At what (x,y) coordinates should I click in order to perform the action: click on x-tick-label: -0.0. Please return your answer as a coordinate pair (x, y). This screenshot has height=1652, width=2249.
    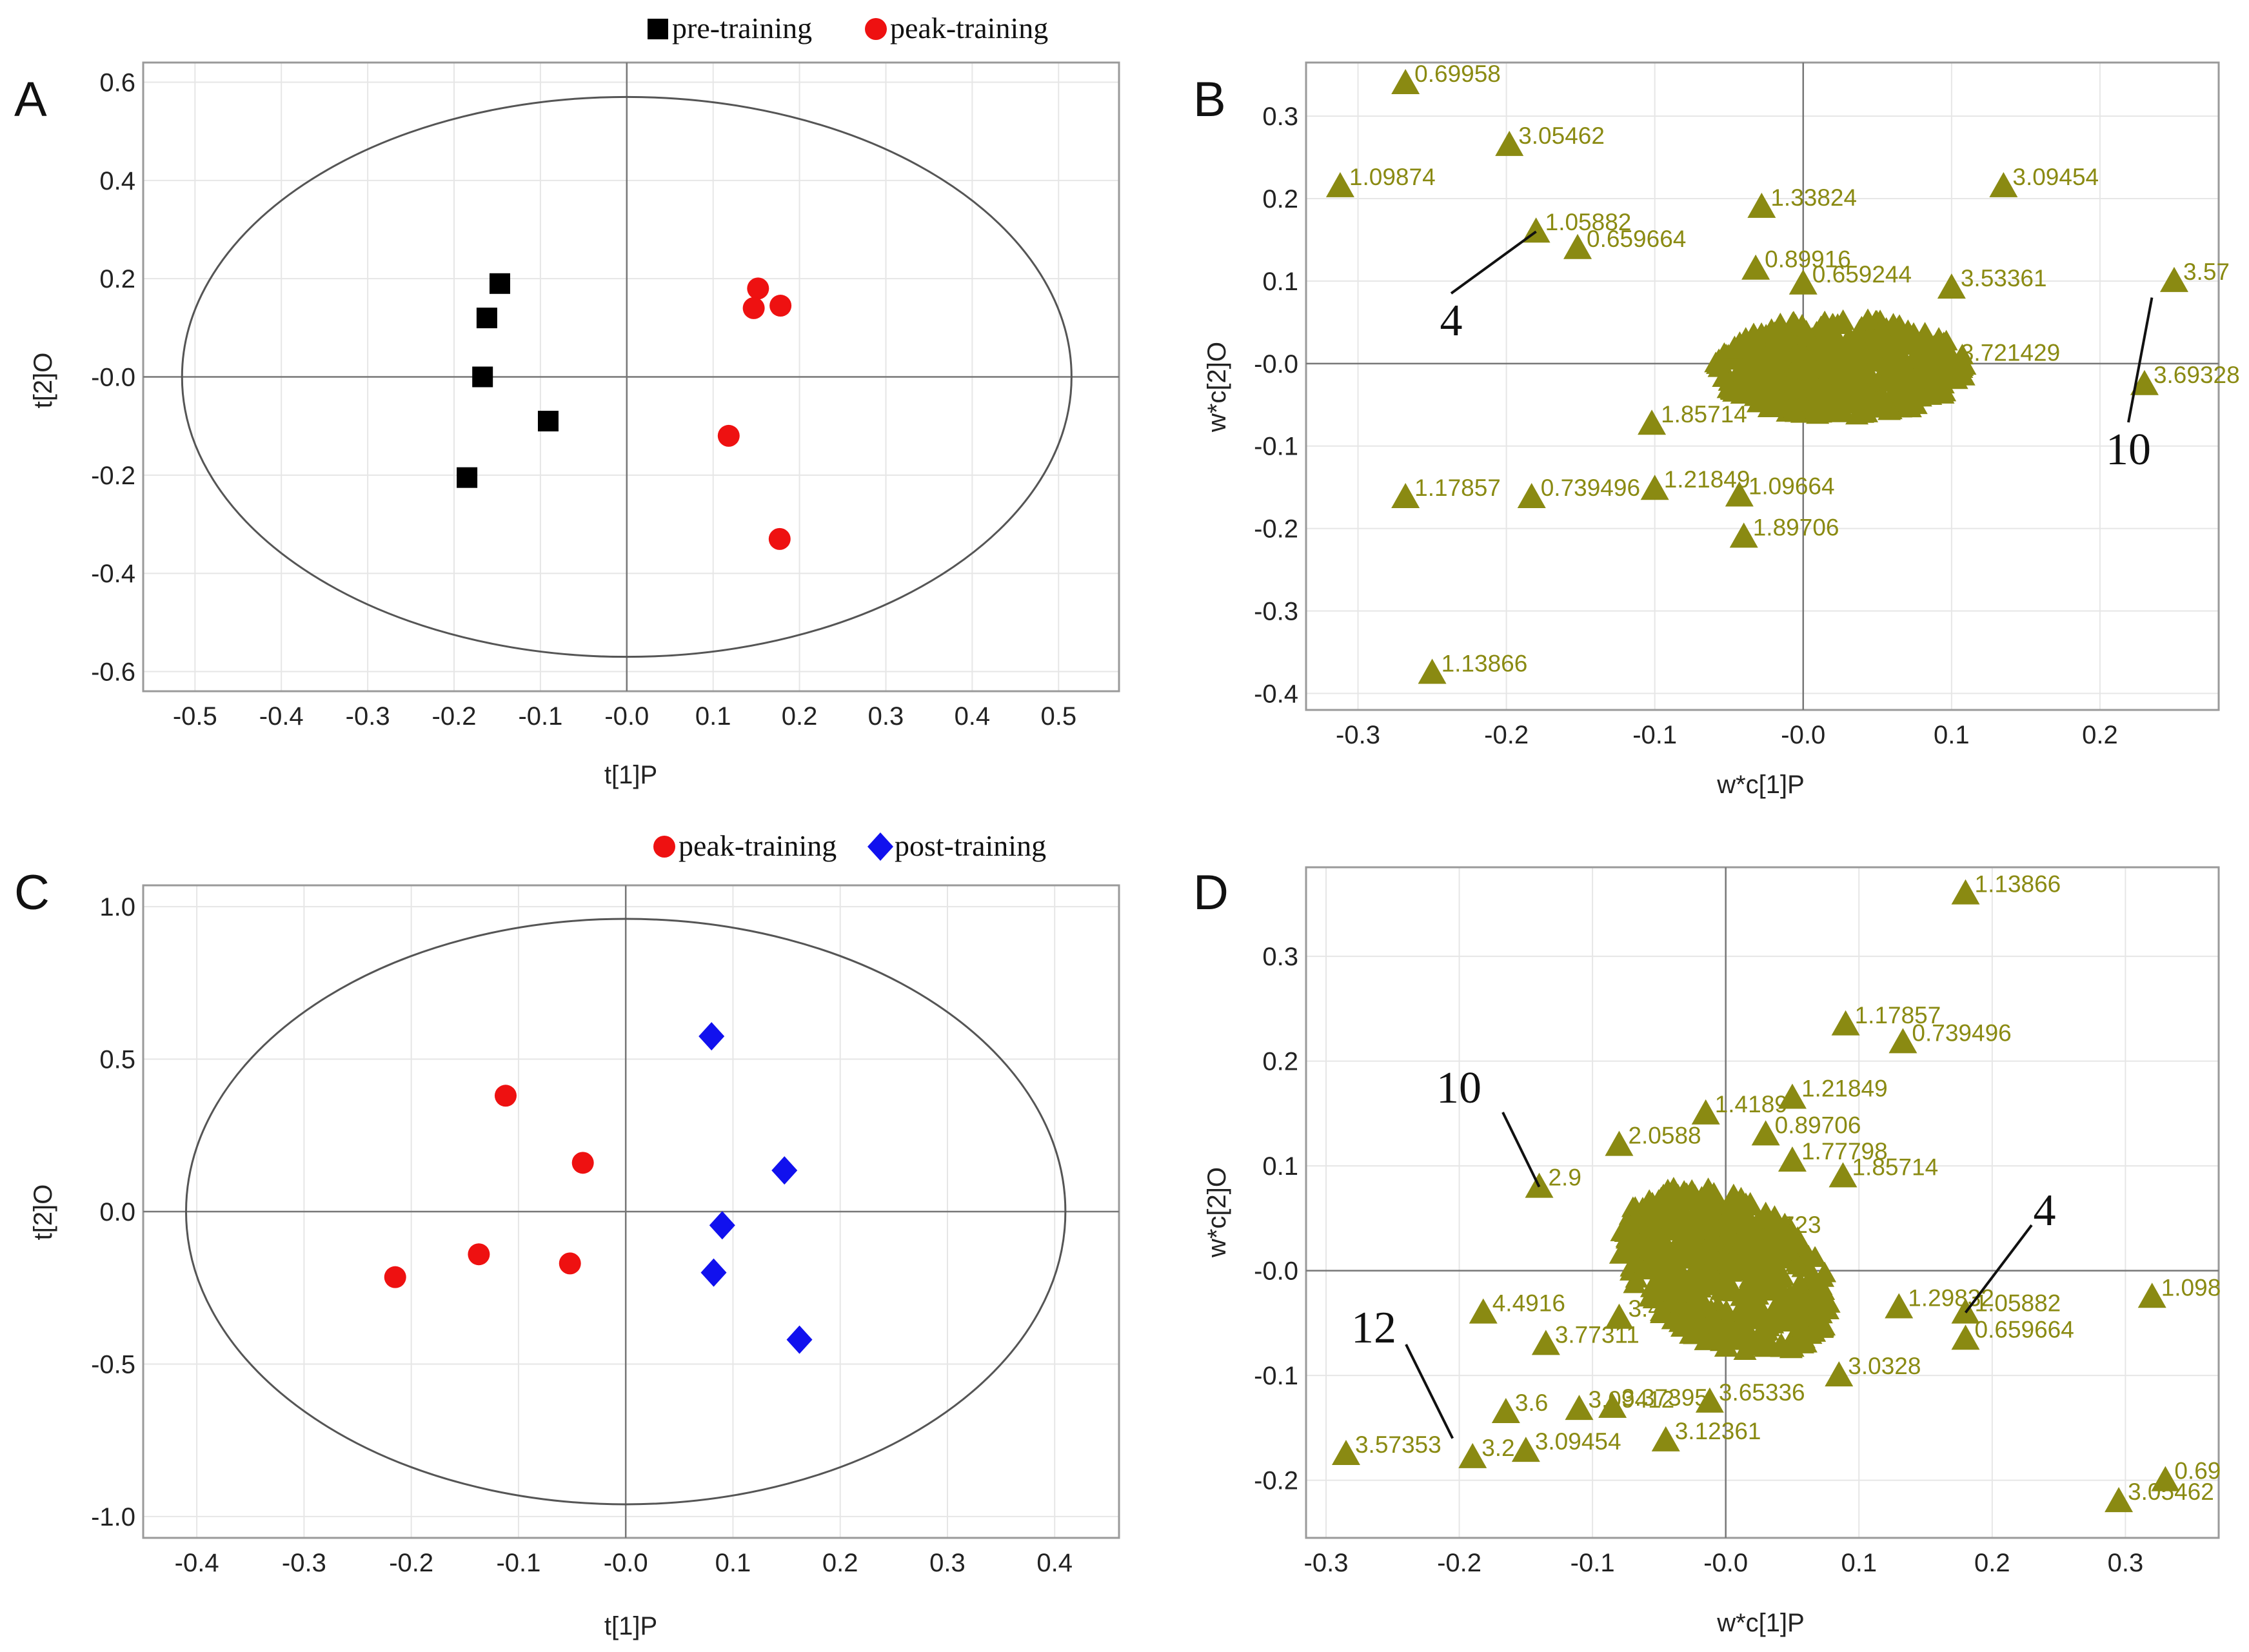
    Looking at the image, I should click on (1803, 735).